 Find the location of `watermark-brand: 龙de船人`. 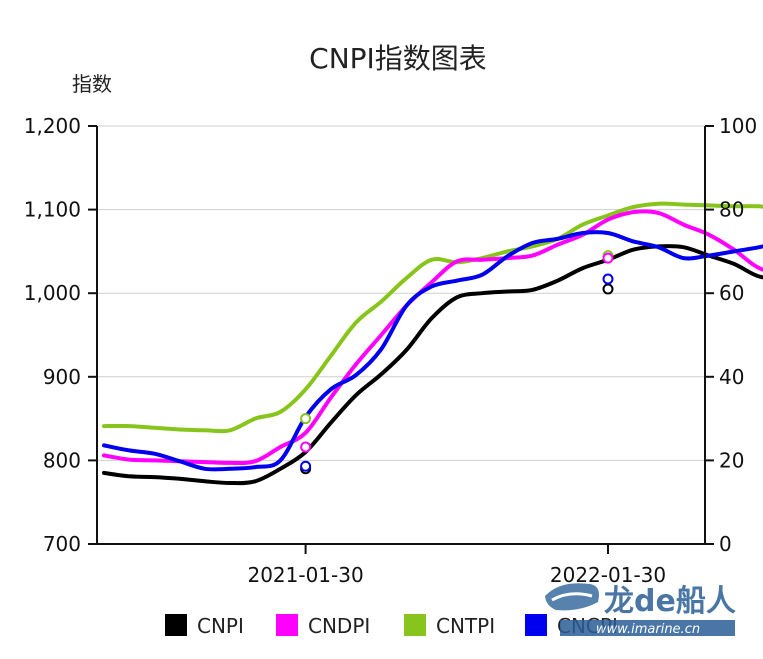

watermark-brand: 龙de船人 is located at coordinates (670, 601).